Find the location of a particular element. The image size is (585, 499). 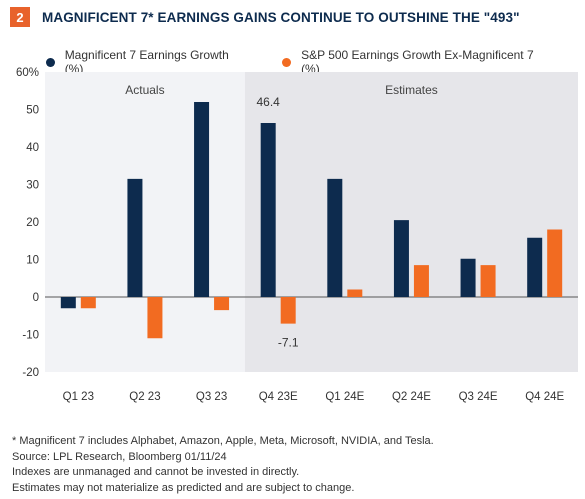

y-tick-label: -20 is located at coordinates (30, 373).